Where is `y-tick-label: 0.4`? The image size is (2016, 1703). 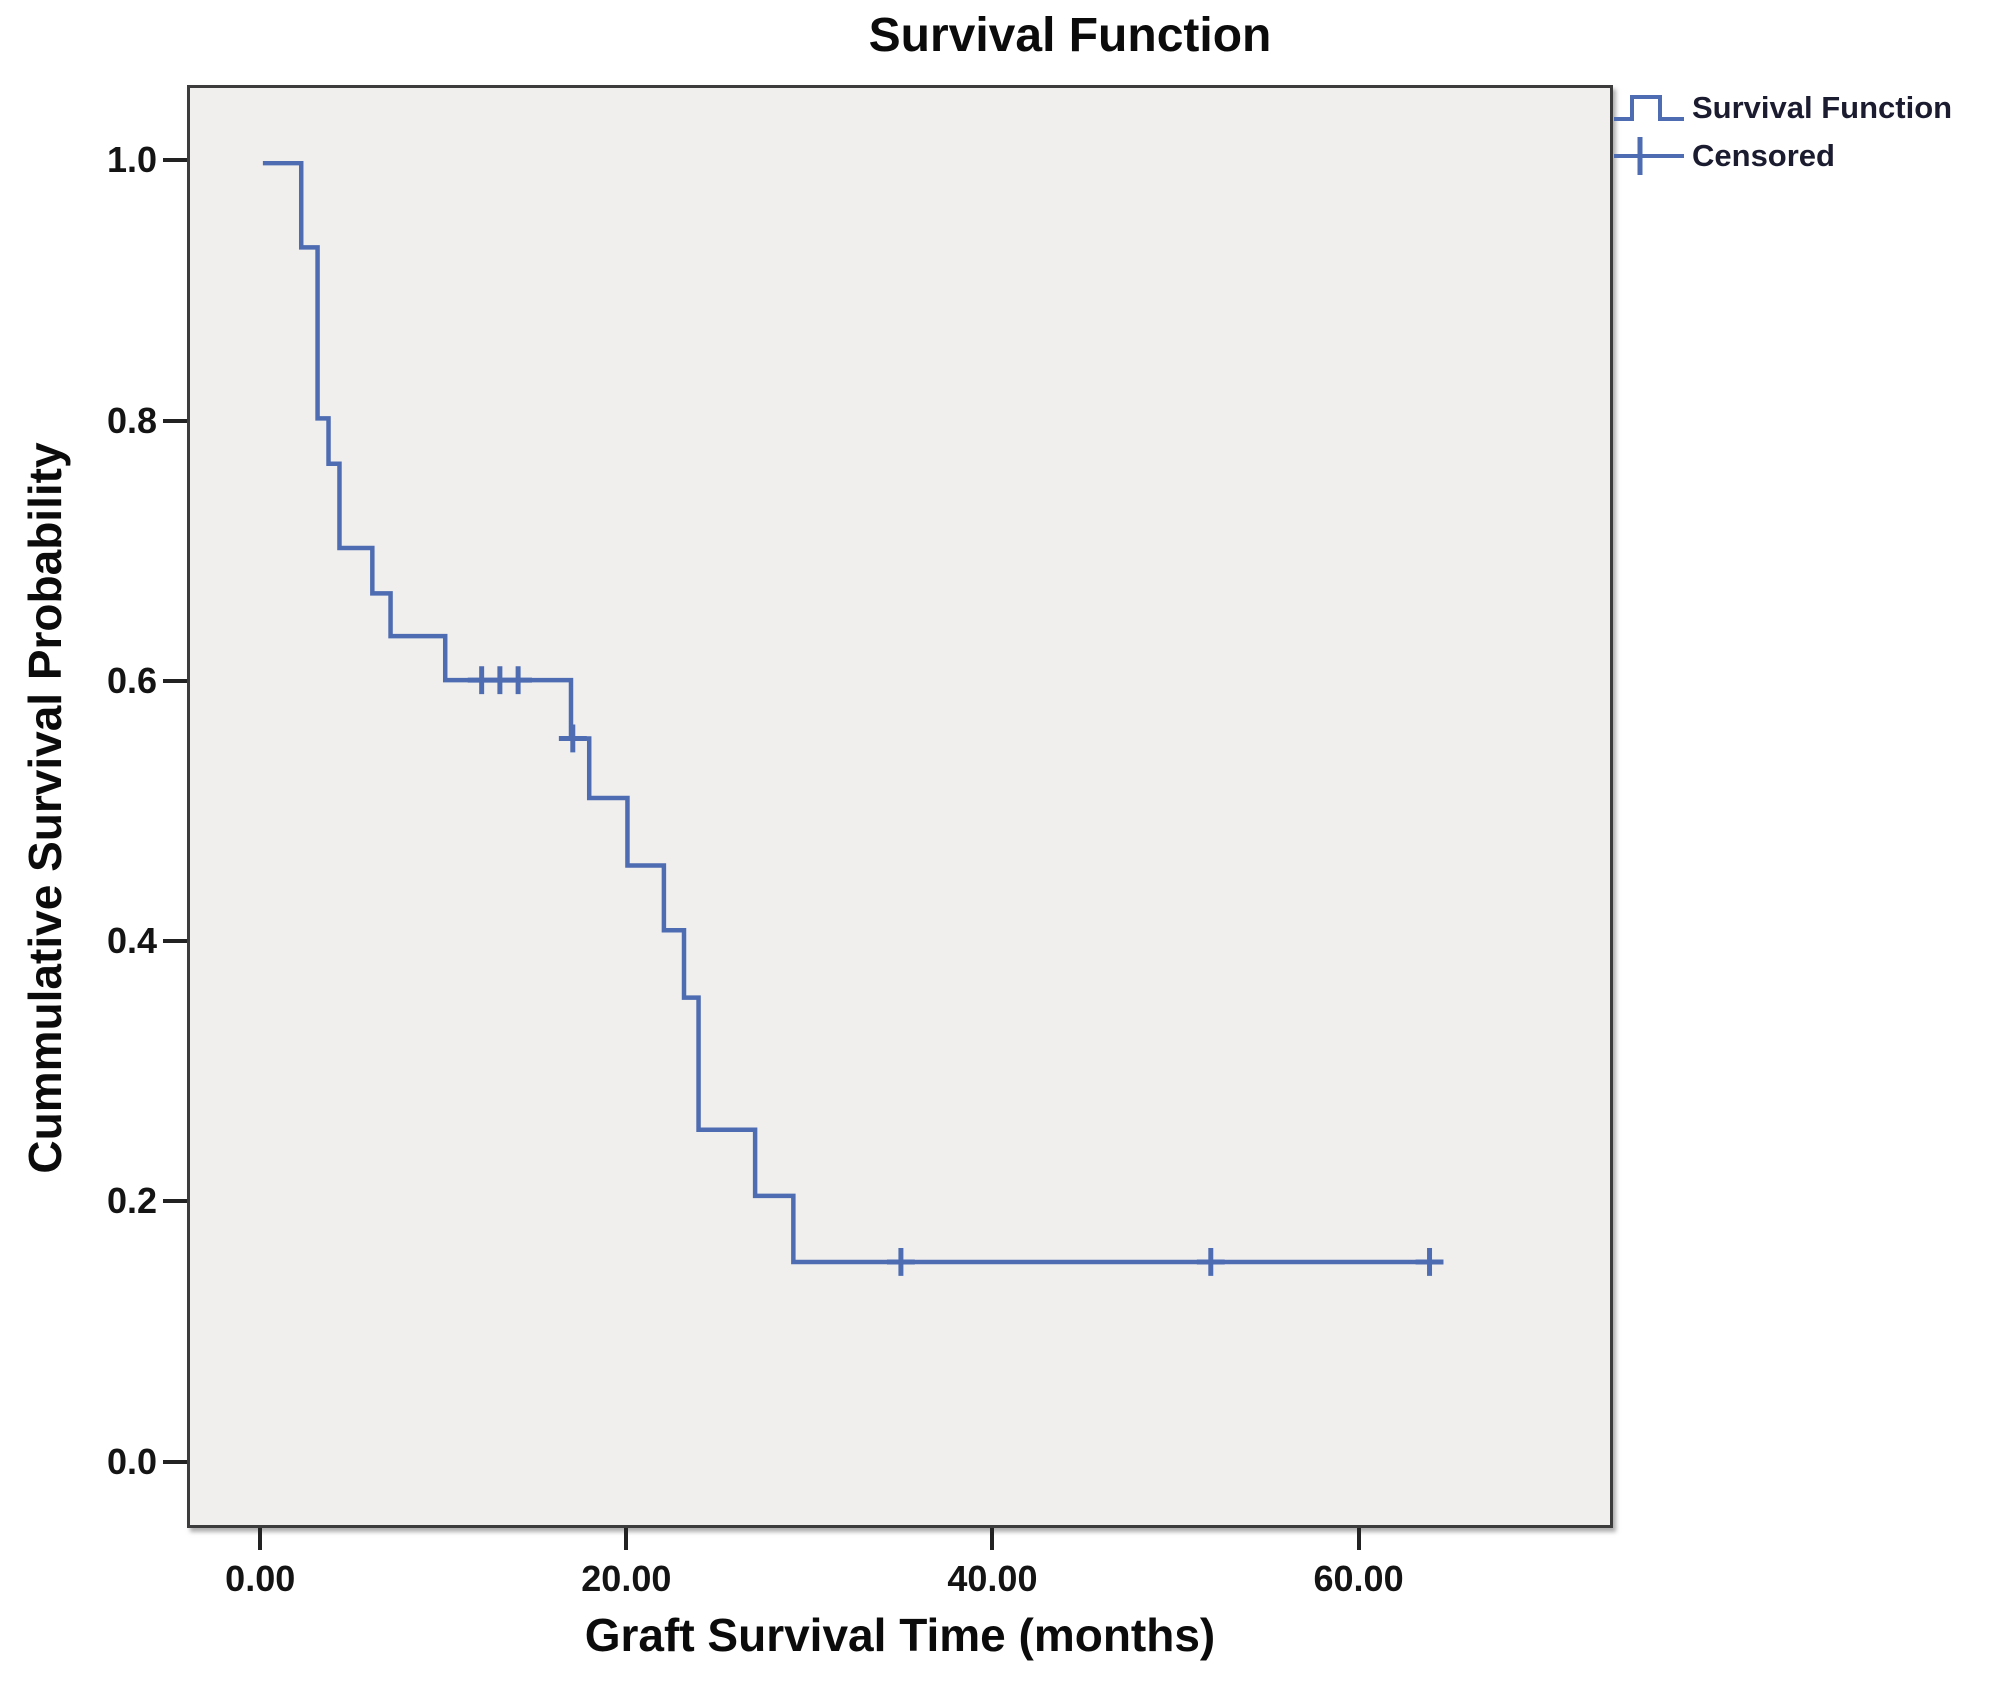
y-tick-label: 0.4 is located at coordinates (131, 941).